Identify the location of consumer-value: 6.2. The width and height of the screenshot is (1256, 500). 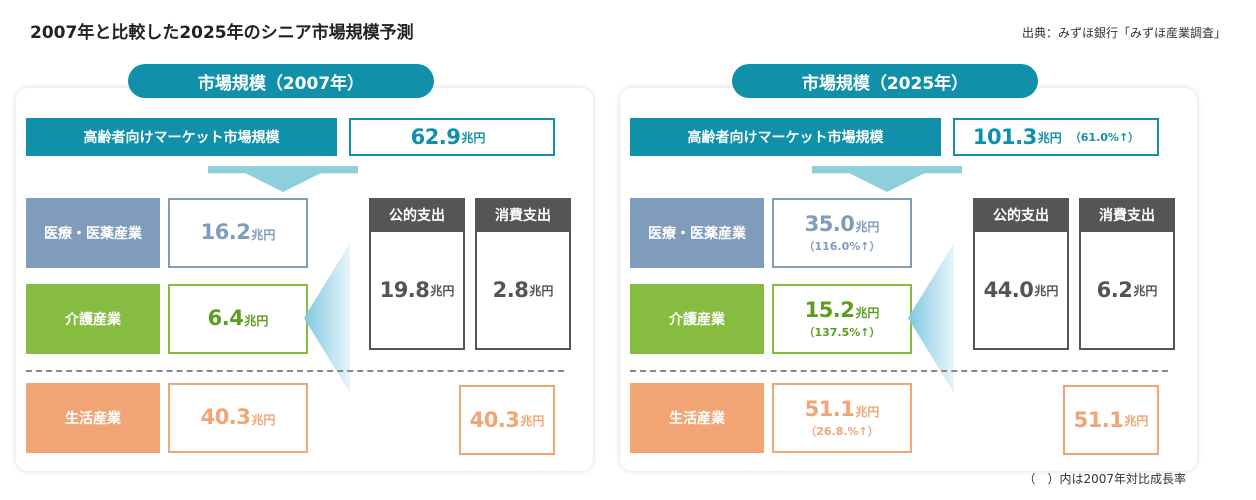
(1114, 290).